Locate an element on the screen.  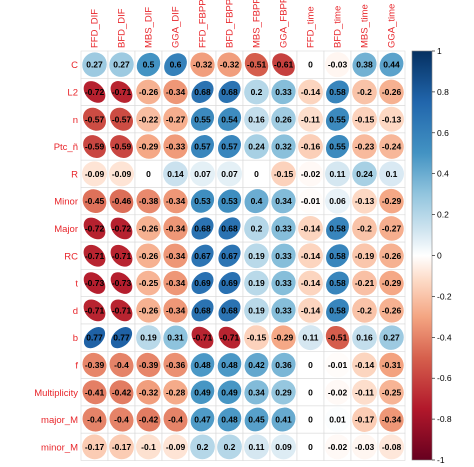
colorbar-tick-label: 0.2 is located at coordinates (443, 215).